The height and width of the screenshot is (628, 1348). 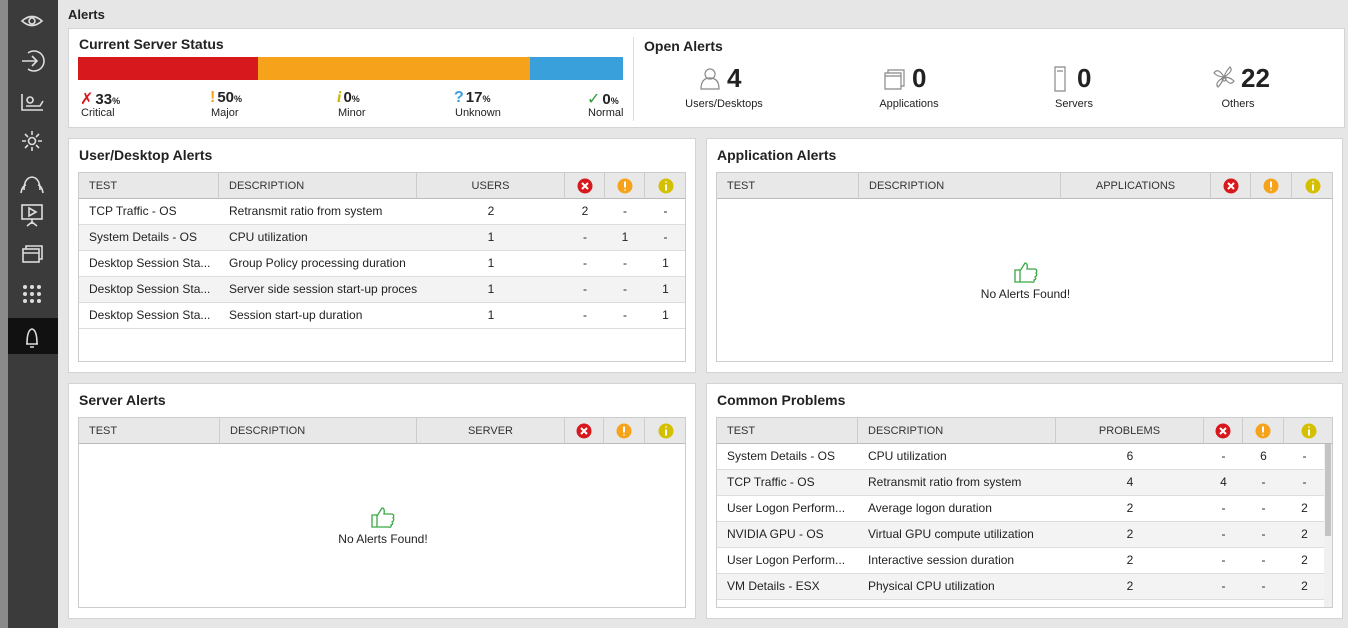 What do you see at coordinates (32, 185) in the screenshot?
I see `users-icon` at bounding box center [32, 185].